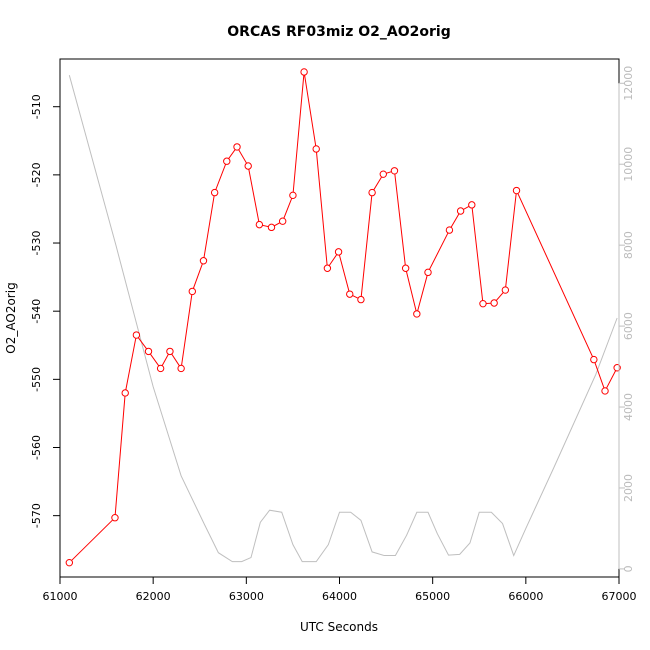  Describe the element at coordinates (628, 488) in the screenshot. I see `y2-tick-label: 2000` at that location.